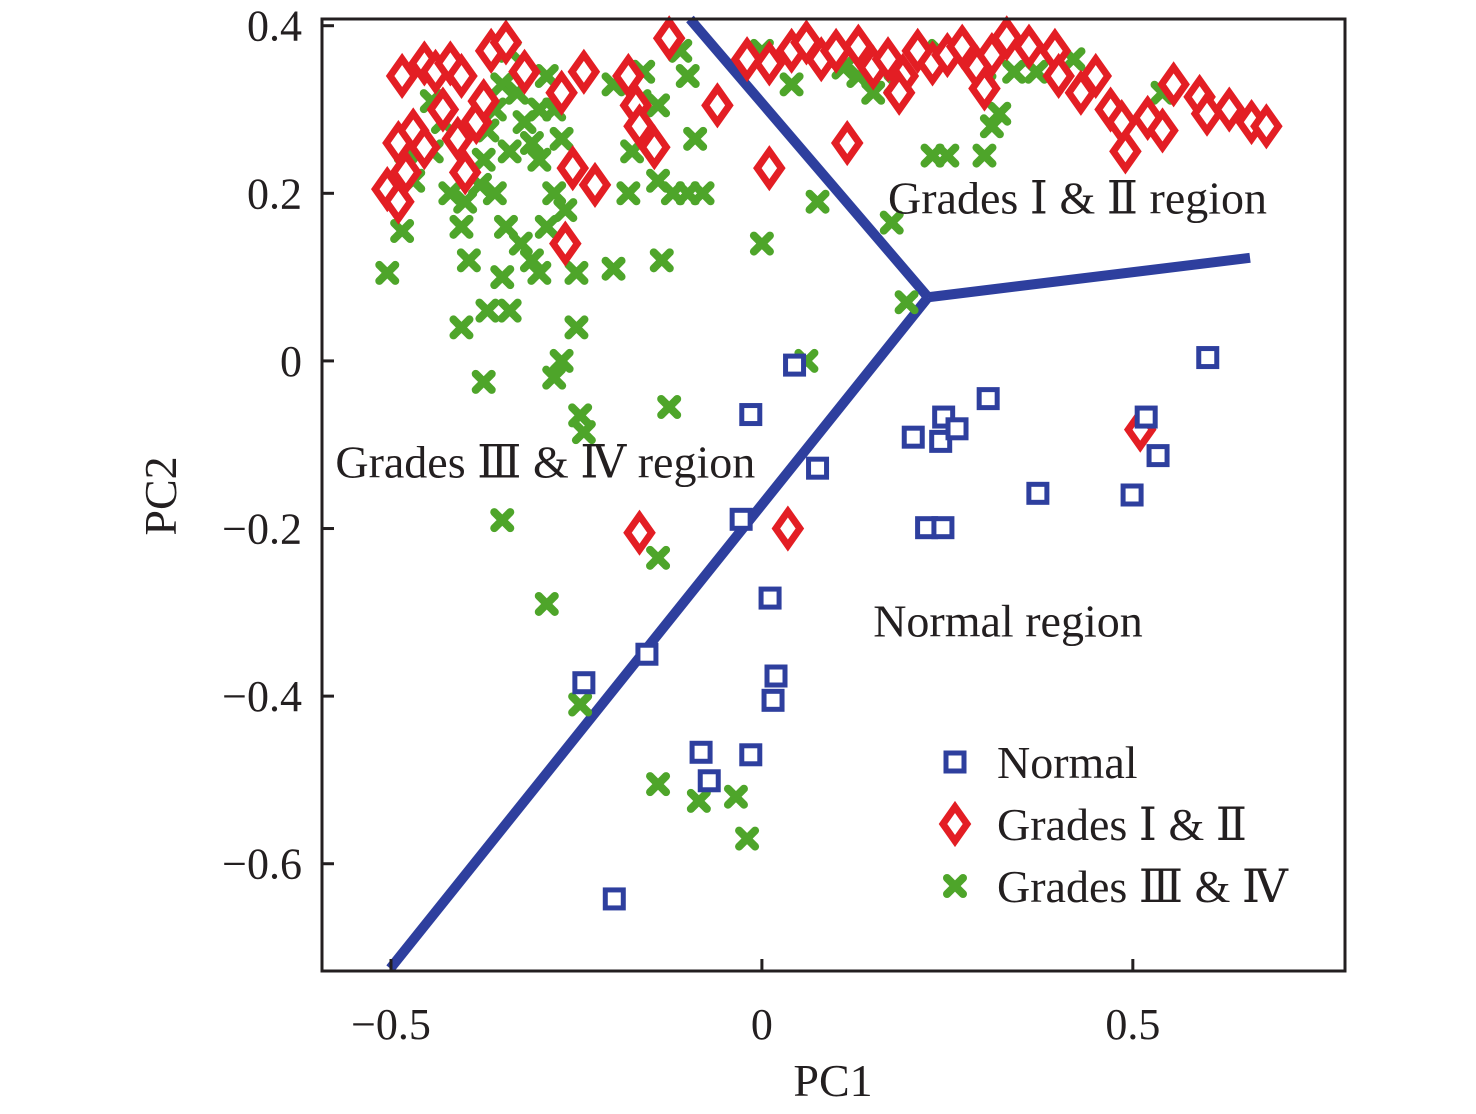 The height and width of the screenshot is (1114, 1476). Describe the element at coordinates (545, 461) in the screenshot. I see `region-label-grades-3-4: Grades Ⅲ & Ⅳ region` at that location.